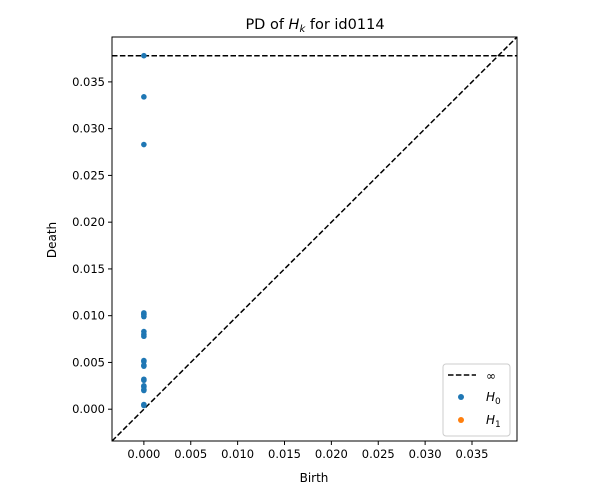 The width and height of the screenshot is (600, 500). Describe the element at coordinates (190, 454) in the screenshot. I see `x-tick-label: 0.005` at that location.